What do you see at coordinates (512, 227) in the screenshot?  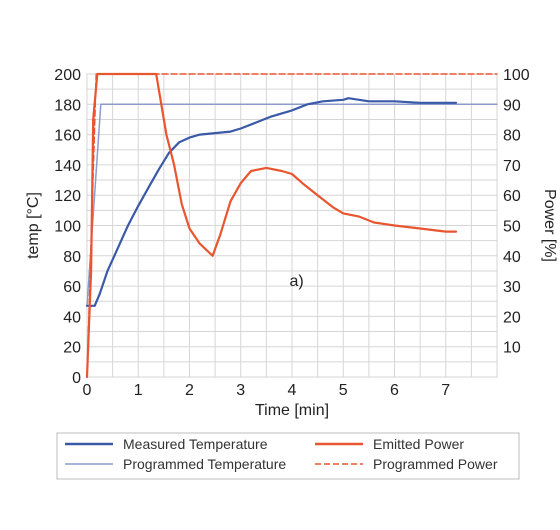 I see `y-right-tick-label: 50` at bounding box center [512, 227].